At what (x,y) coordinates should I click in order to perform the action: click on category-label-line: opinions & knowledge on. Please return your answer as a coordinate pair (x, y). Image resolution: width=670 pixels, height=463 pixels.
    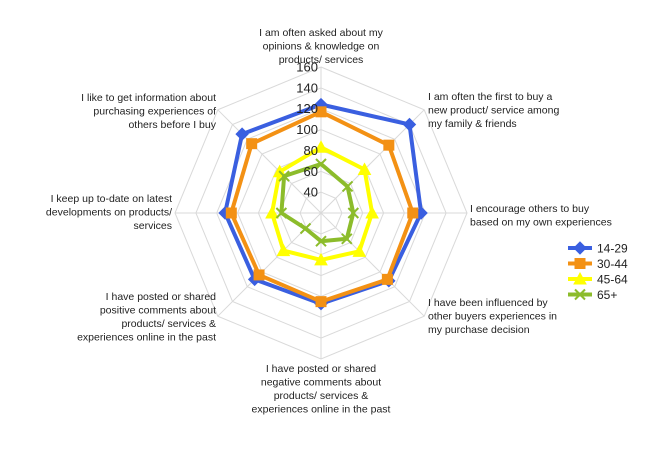
    Looking at the image, I should click on (321, 47).